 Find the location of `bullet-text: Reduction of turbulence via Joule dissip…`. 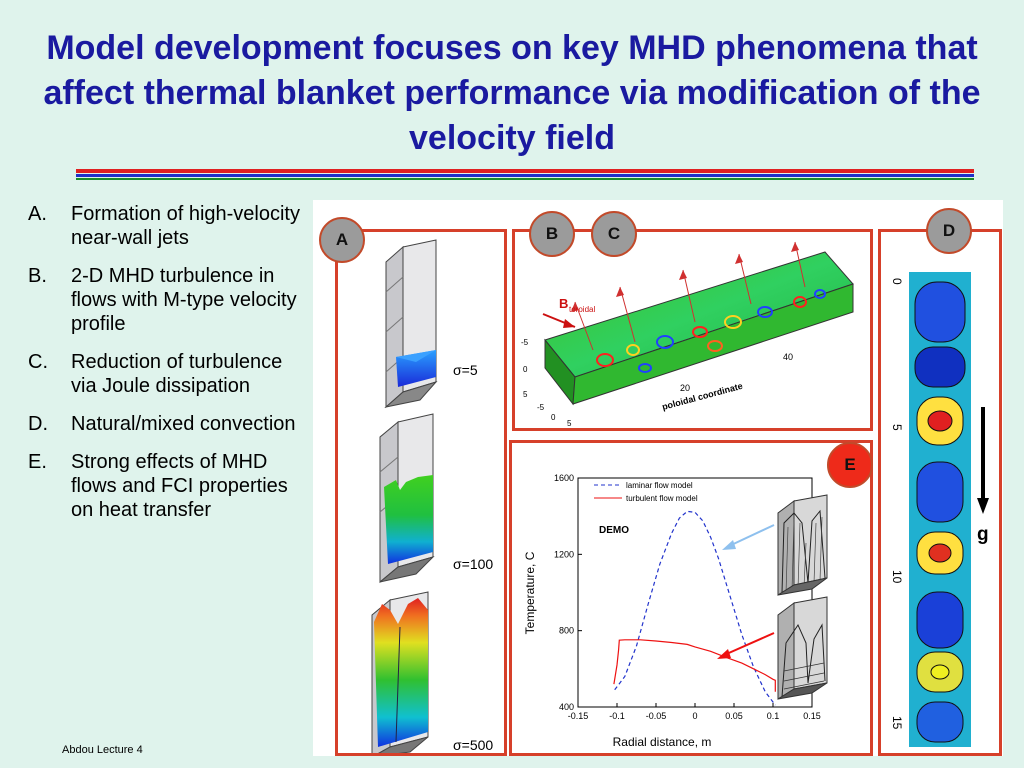

bullet-text: Reduction of turbulence via Joule dissip… is located at coordinates (177, 374).